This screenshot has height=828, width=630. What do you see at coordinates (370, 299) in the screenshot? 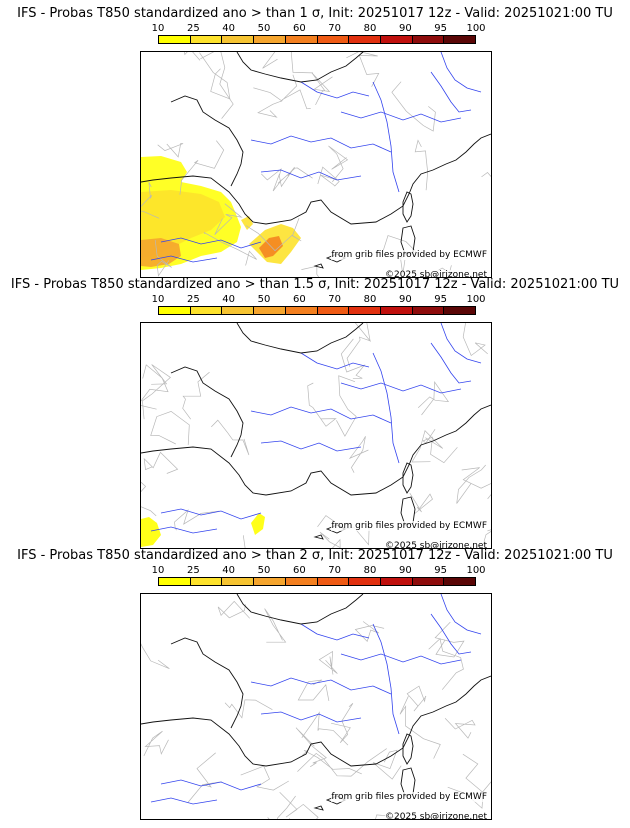
I see `colorbar-tick-label: 80` at bounding box center [370, 299].